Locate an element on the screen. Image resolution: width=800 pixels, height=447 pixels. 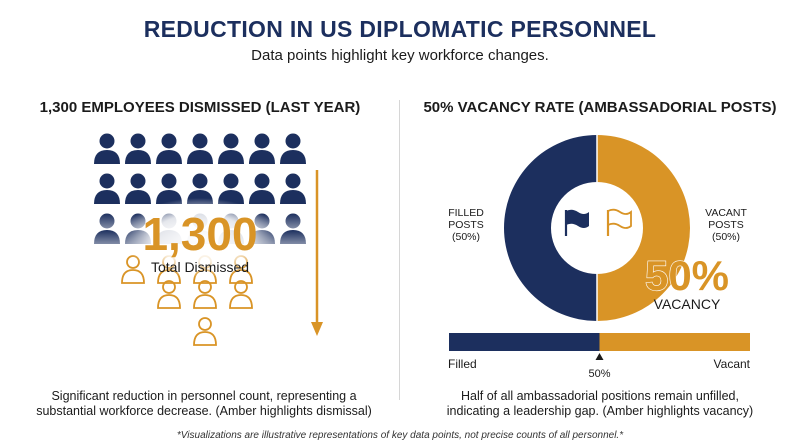
bar-segment-filled is located at coordinates (524, 342).